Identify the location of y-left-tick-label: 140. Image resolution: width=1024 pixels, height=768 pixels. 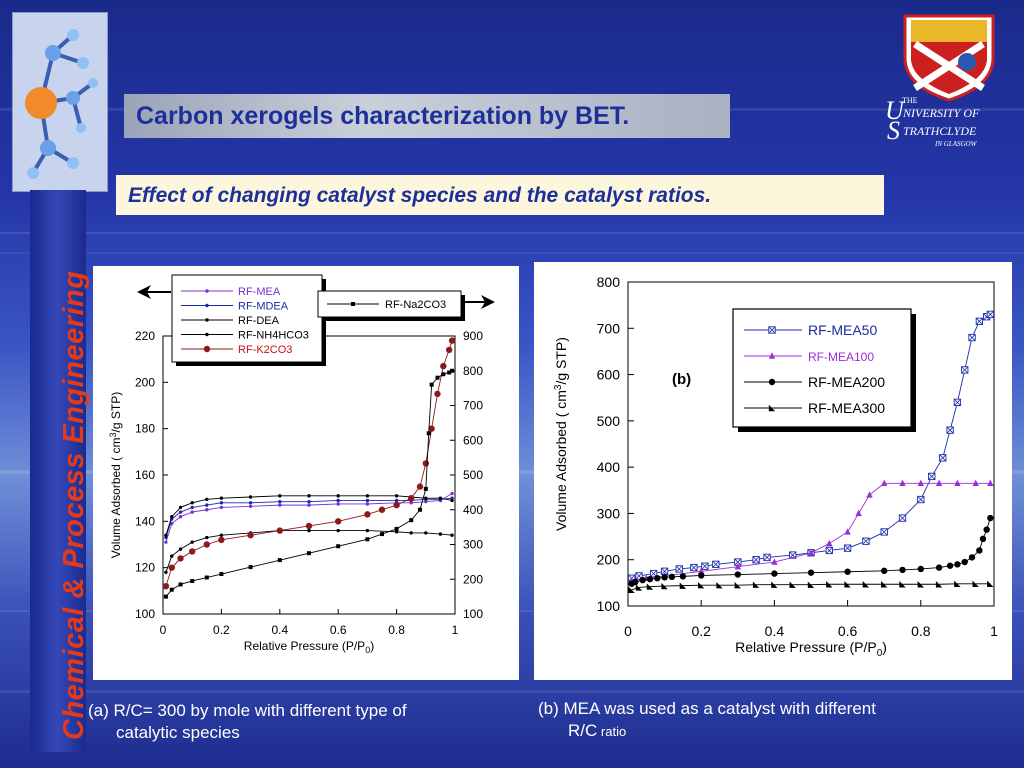
(145, 521).